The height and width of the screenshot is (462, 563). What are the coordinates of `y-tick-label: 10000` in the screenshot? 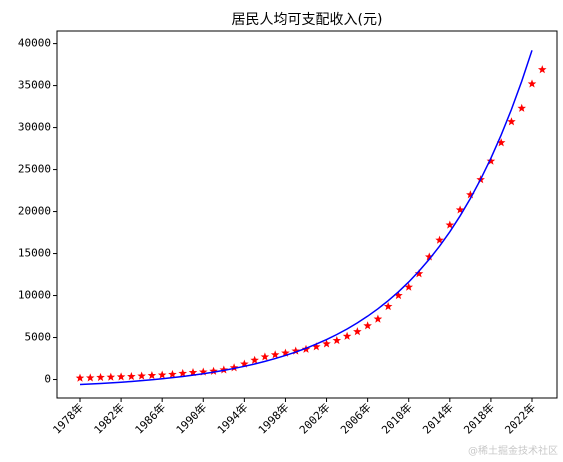 It's located at (34, 295).